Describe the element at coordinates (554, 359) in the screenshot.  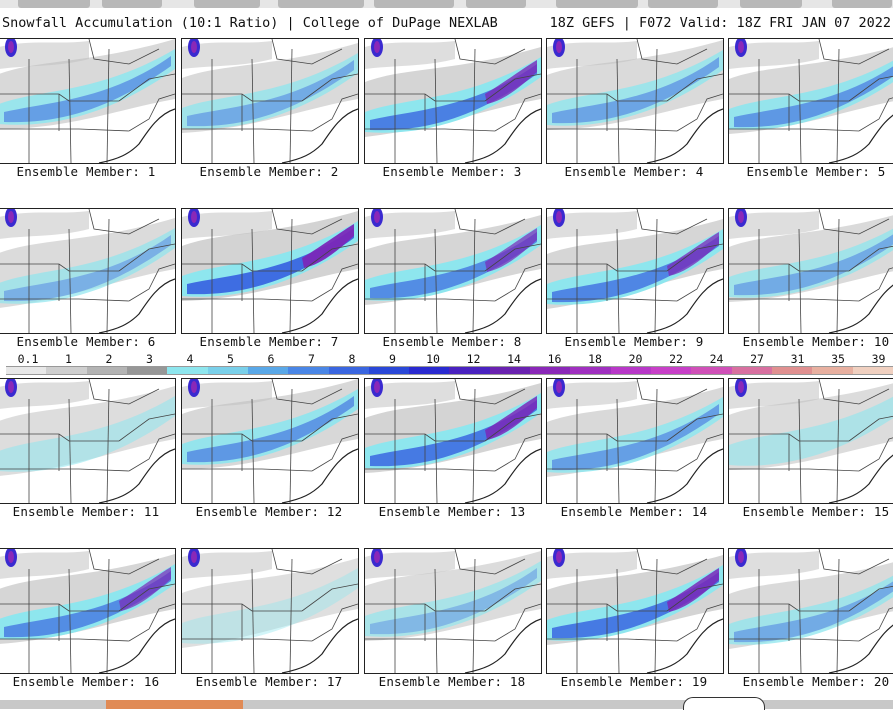
I see `scale-label: 16` at that location.